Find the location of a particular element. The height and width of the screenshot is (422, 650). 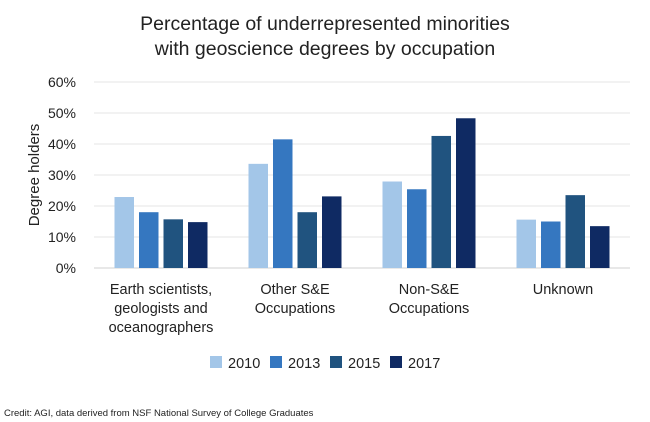

y-tick-label: 40% is located at coordinates (62, 144).